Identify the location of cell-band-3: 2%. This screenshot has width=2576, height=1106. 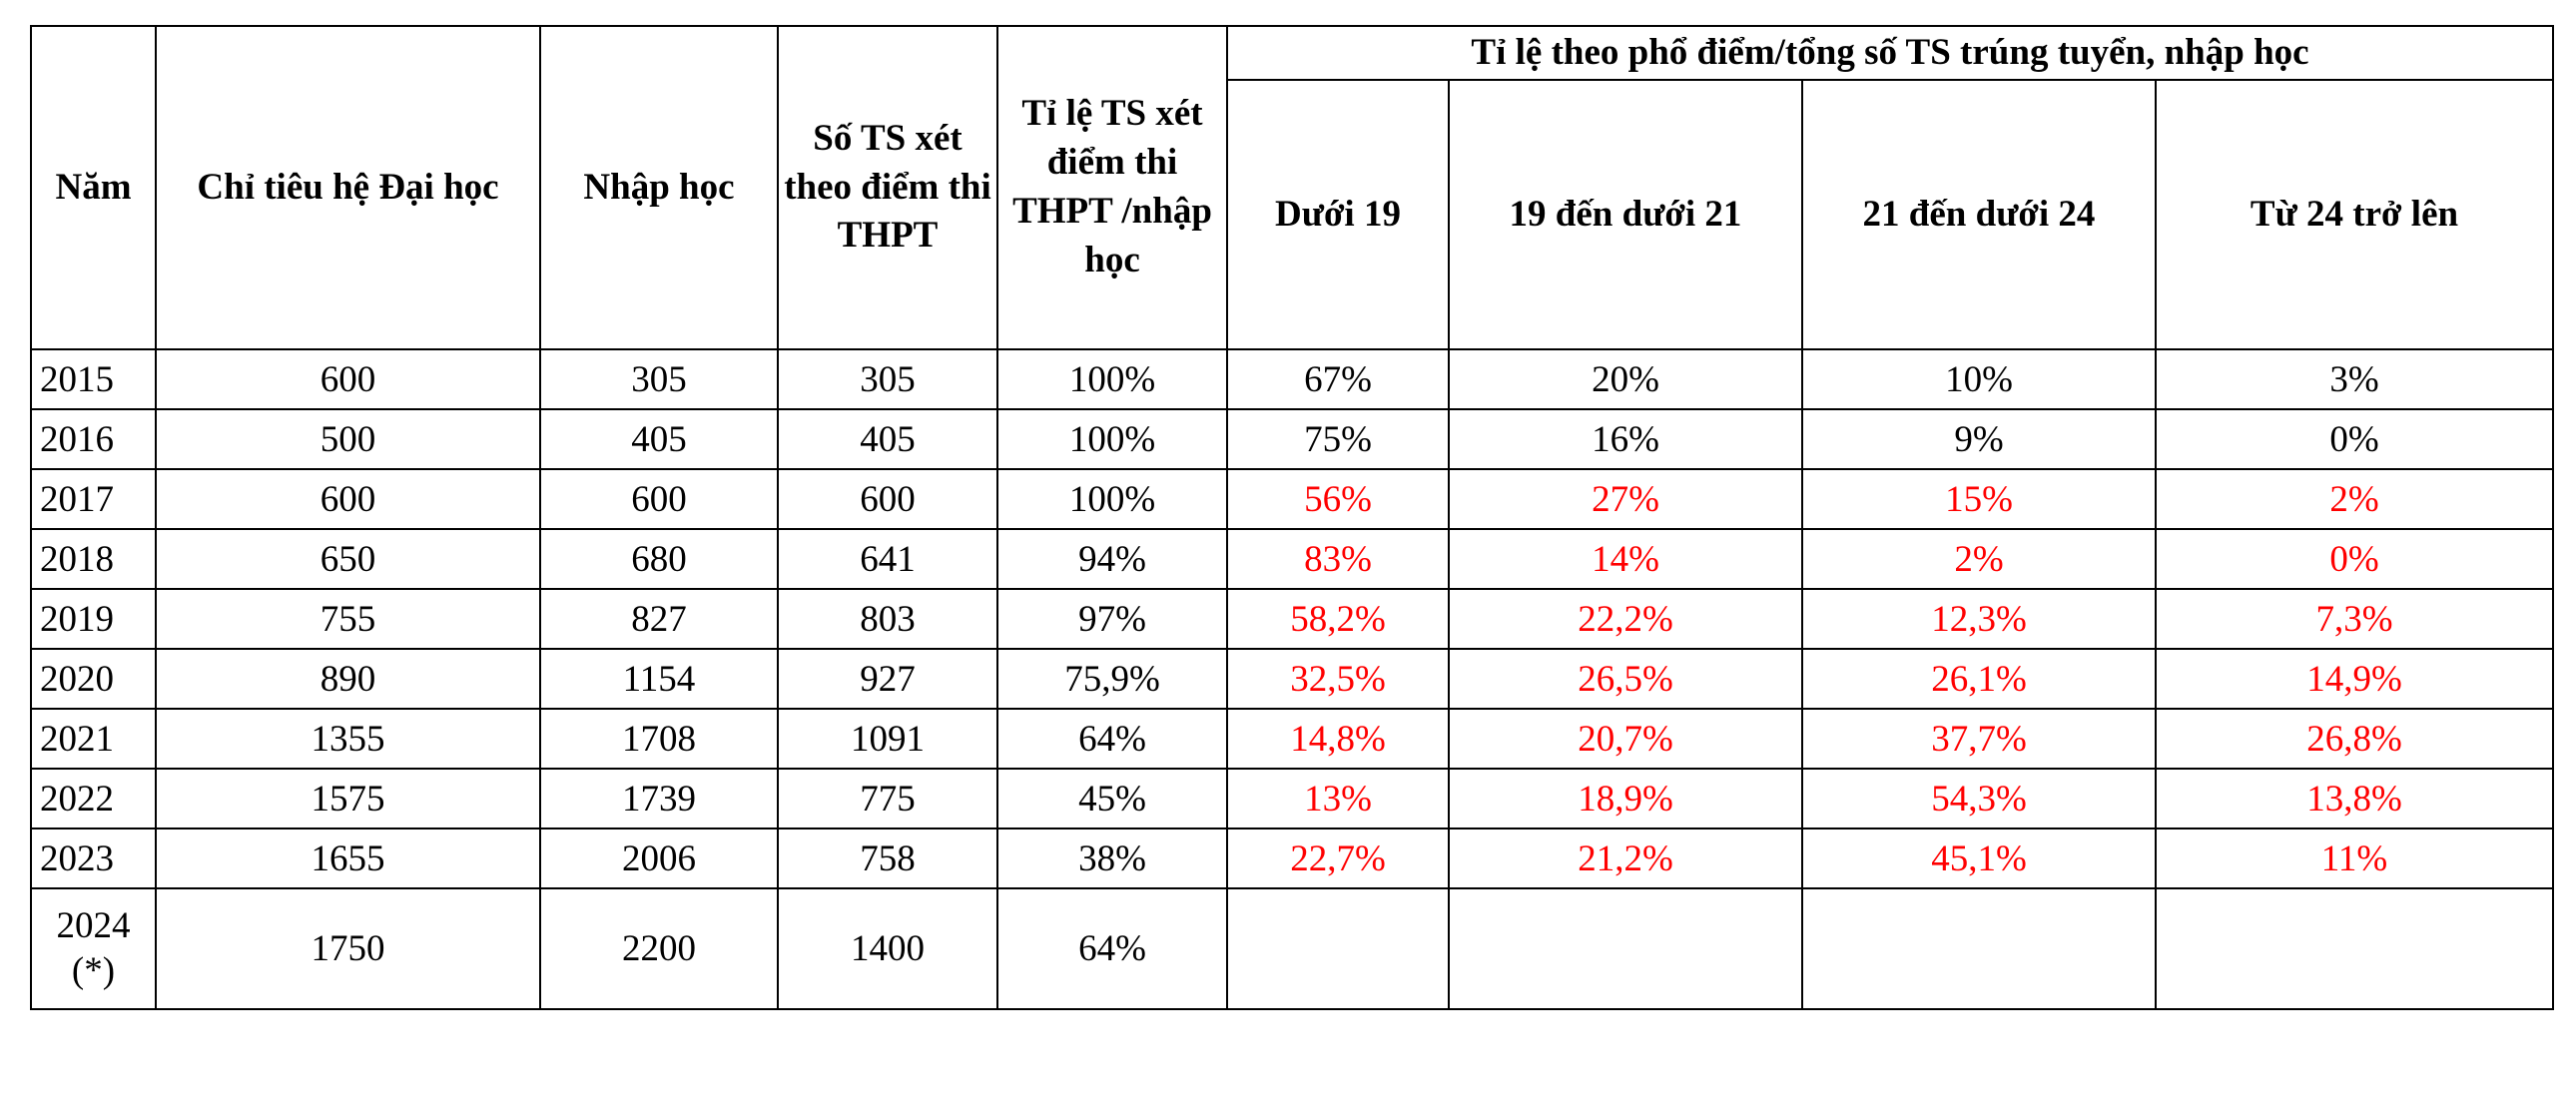
(2354, 499).